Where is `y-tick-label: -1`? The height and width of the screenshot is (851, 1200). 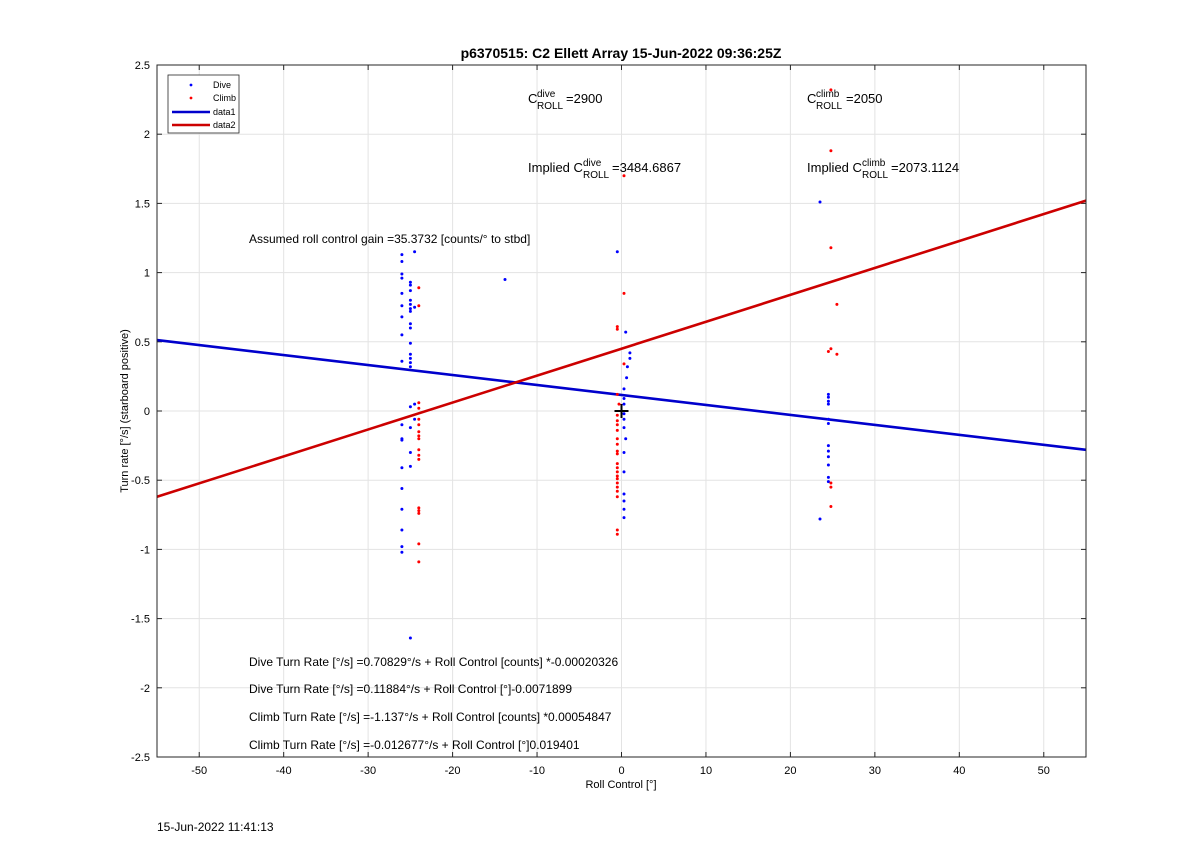
y-tick-label: -1 is located at coordinates (145, 550).